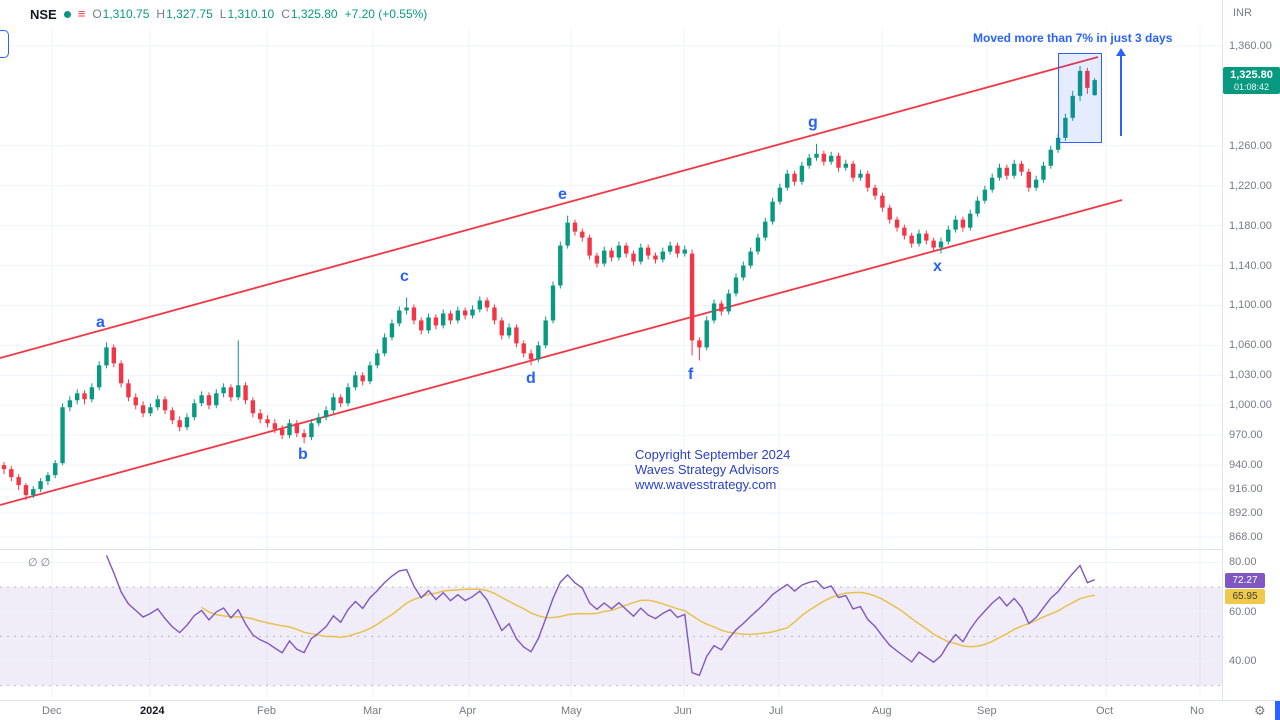 The height and width of the screenshot is (720, 1280). Describe the element at coordinates (1080, 98) in the screenshot. I see `highlight-box` at that location.